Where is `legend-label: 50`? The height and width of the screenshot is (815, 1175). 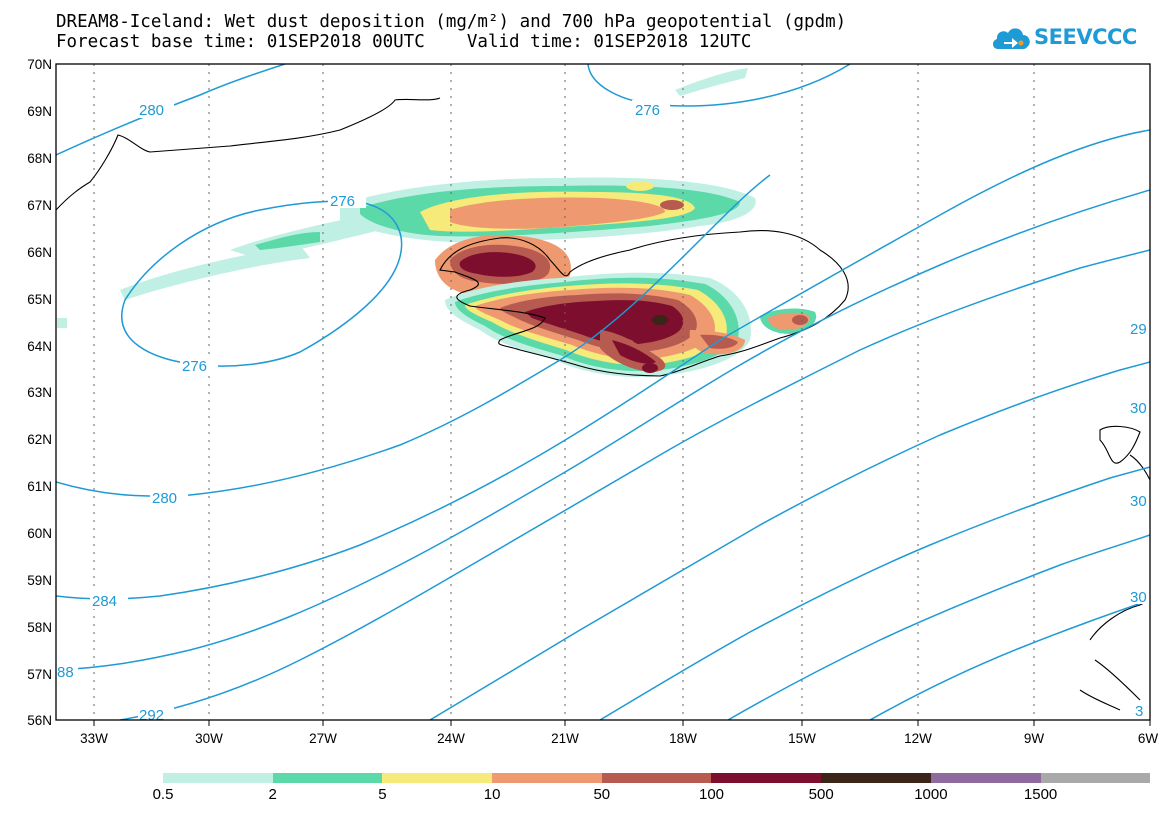
legend-label: 50 is located at coordinates (602, 794).